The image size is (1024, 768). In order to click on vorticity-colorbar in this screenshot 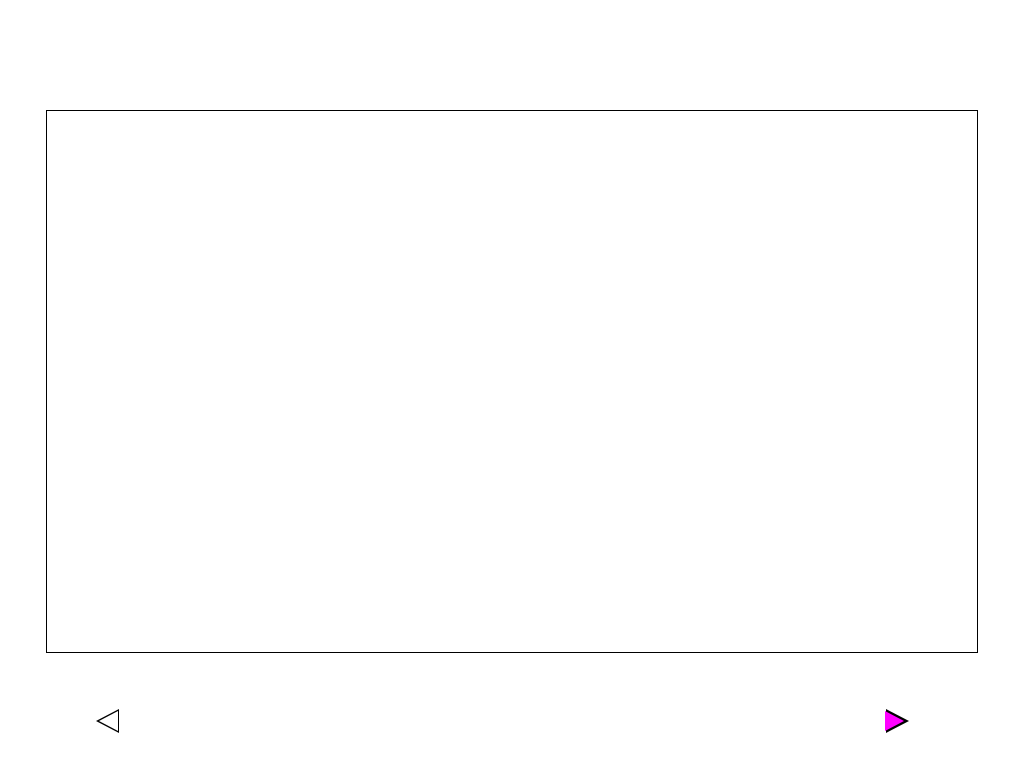, I will do `click(515, 721)`.